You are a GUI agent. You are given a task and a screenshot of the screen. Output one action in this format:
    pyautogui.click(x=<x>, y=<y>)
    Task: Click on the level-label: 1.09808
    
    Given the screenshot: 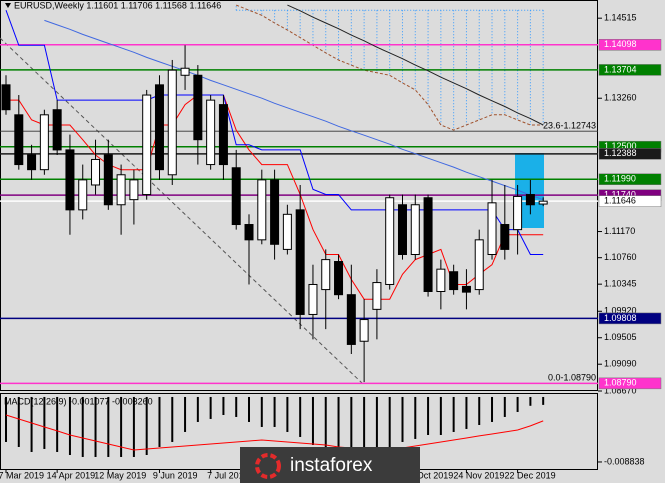 What is the action you would take?
    pyautogui.click(x=620, y=318)
    